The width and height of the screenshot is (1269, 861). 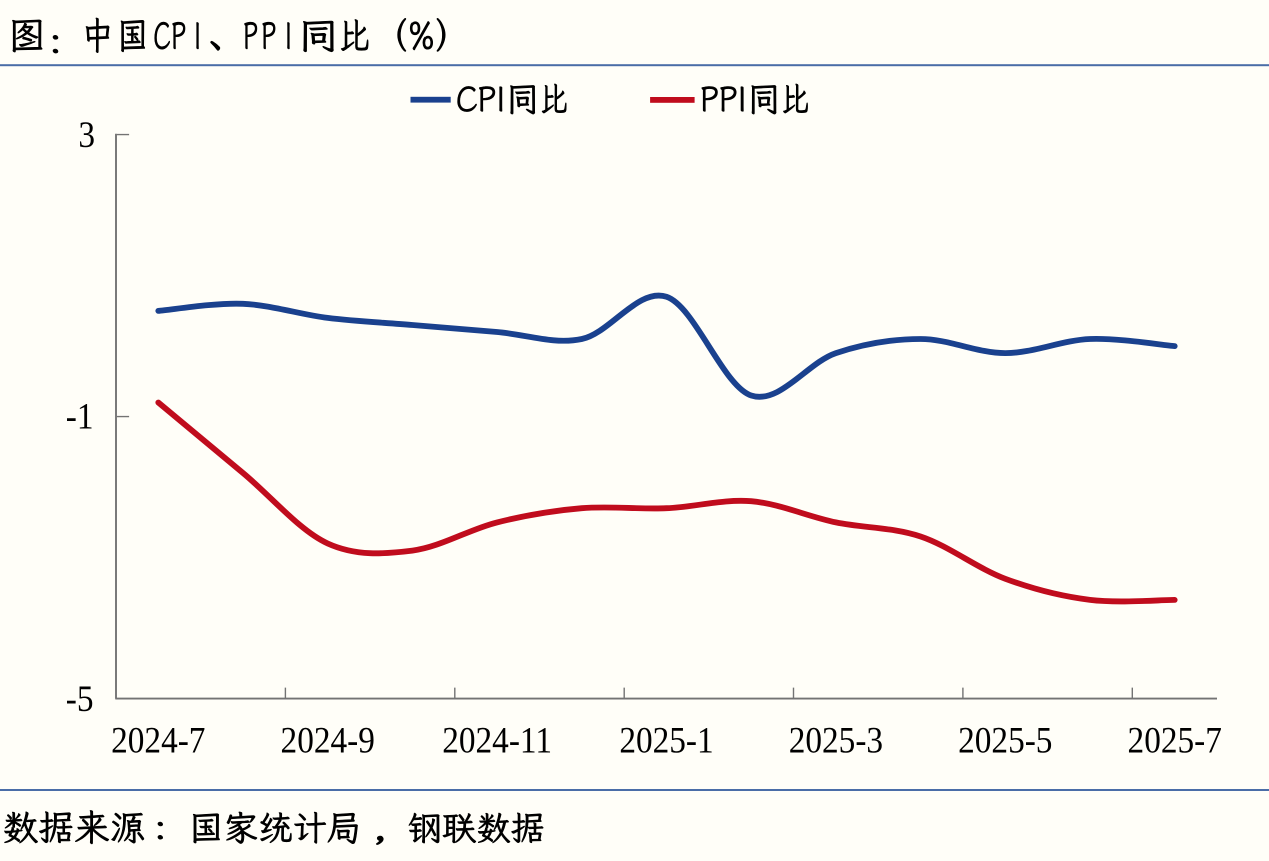 What do you see at coordinates (158, 740) in the screenshot?
I see `svg-text: 2024-7` at bounding box center [158, 740].